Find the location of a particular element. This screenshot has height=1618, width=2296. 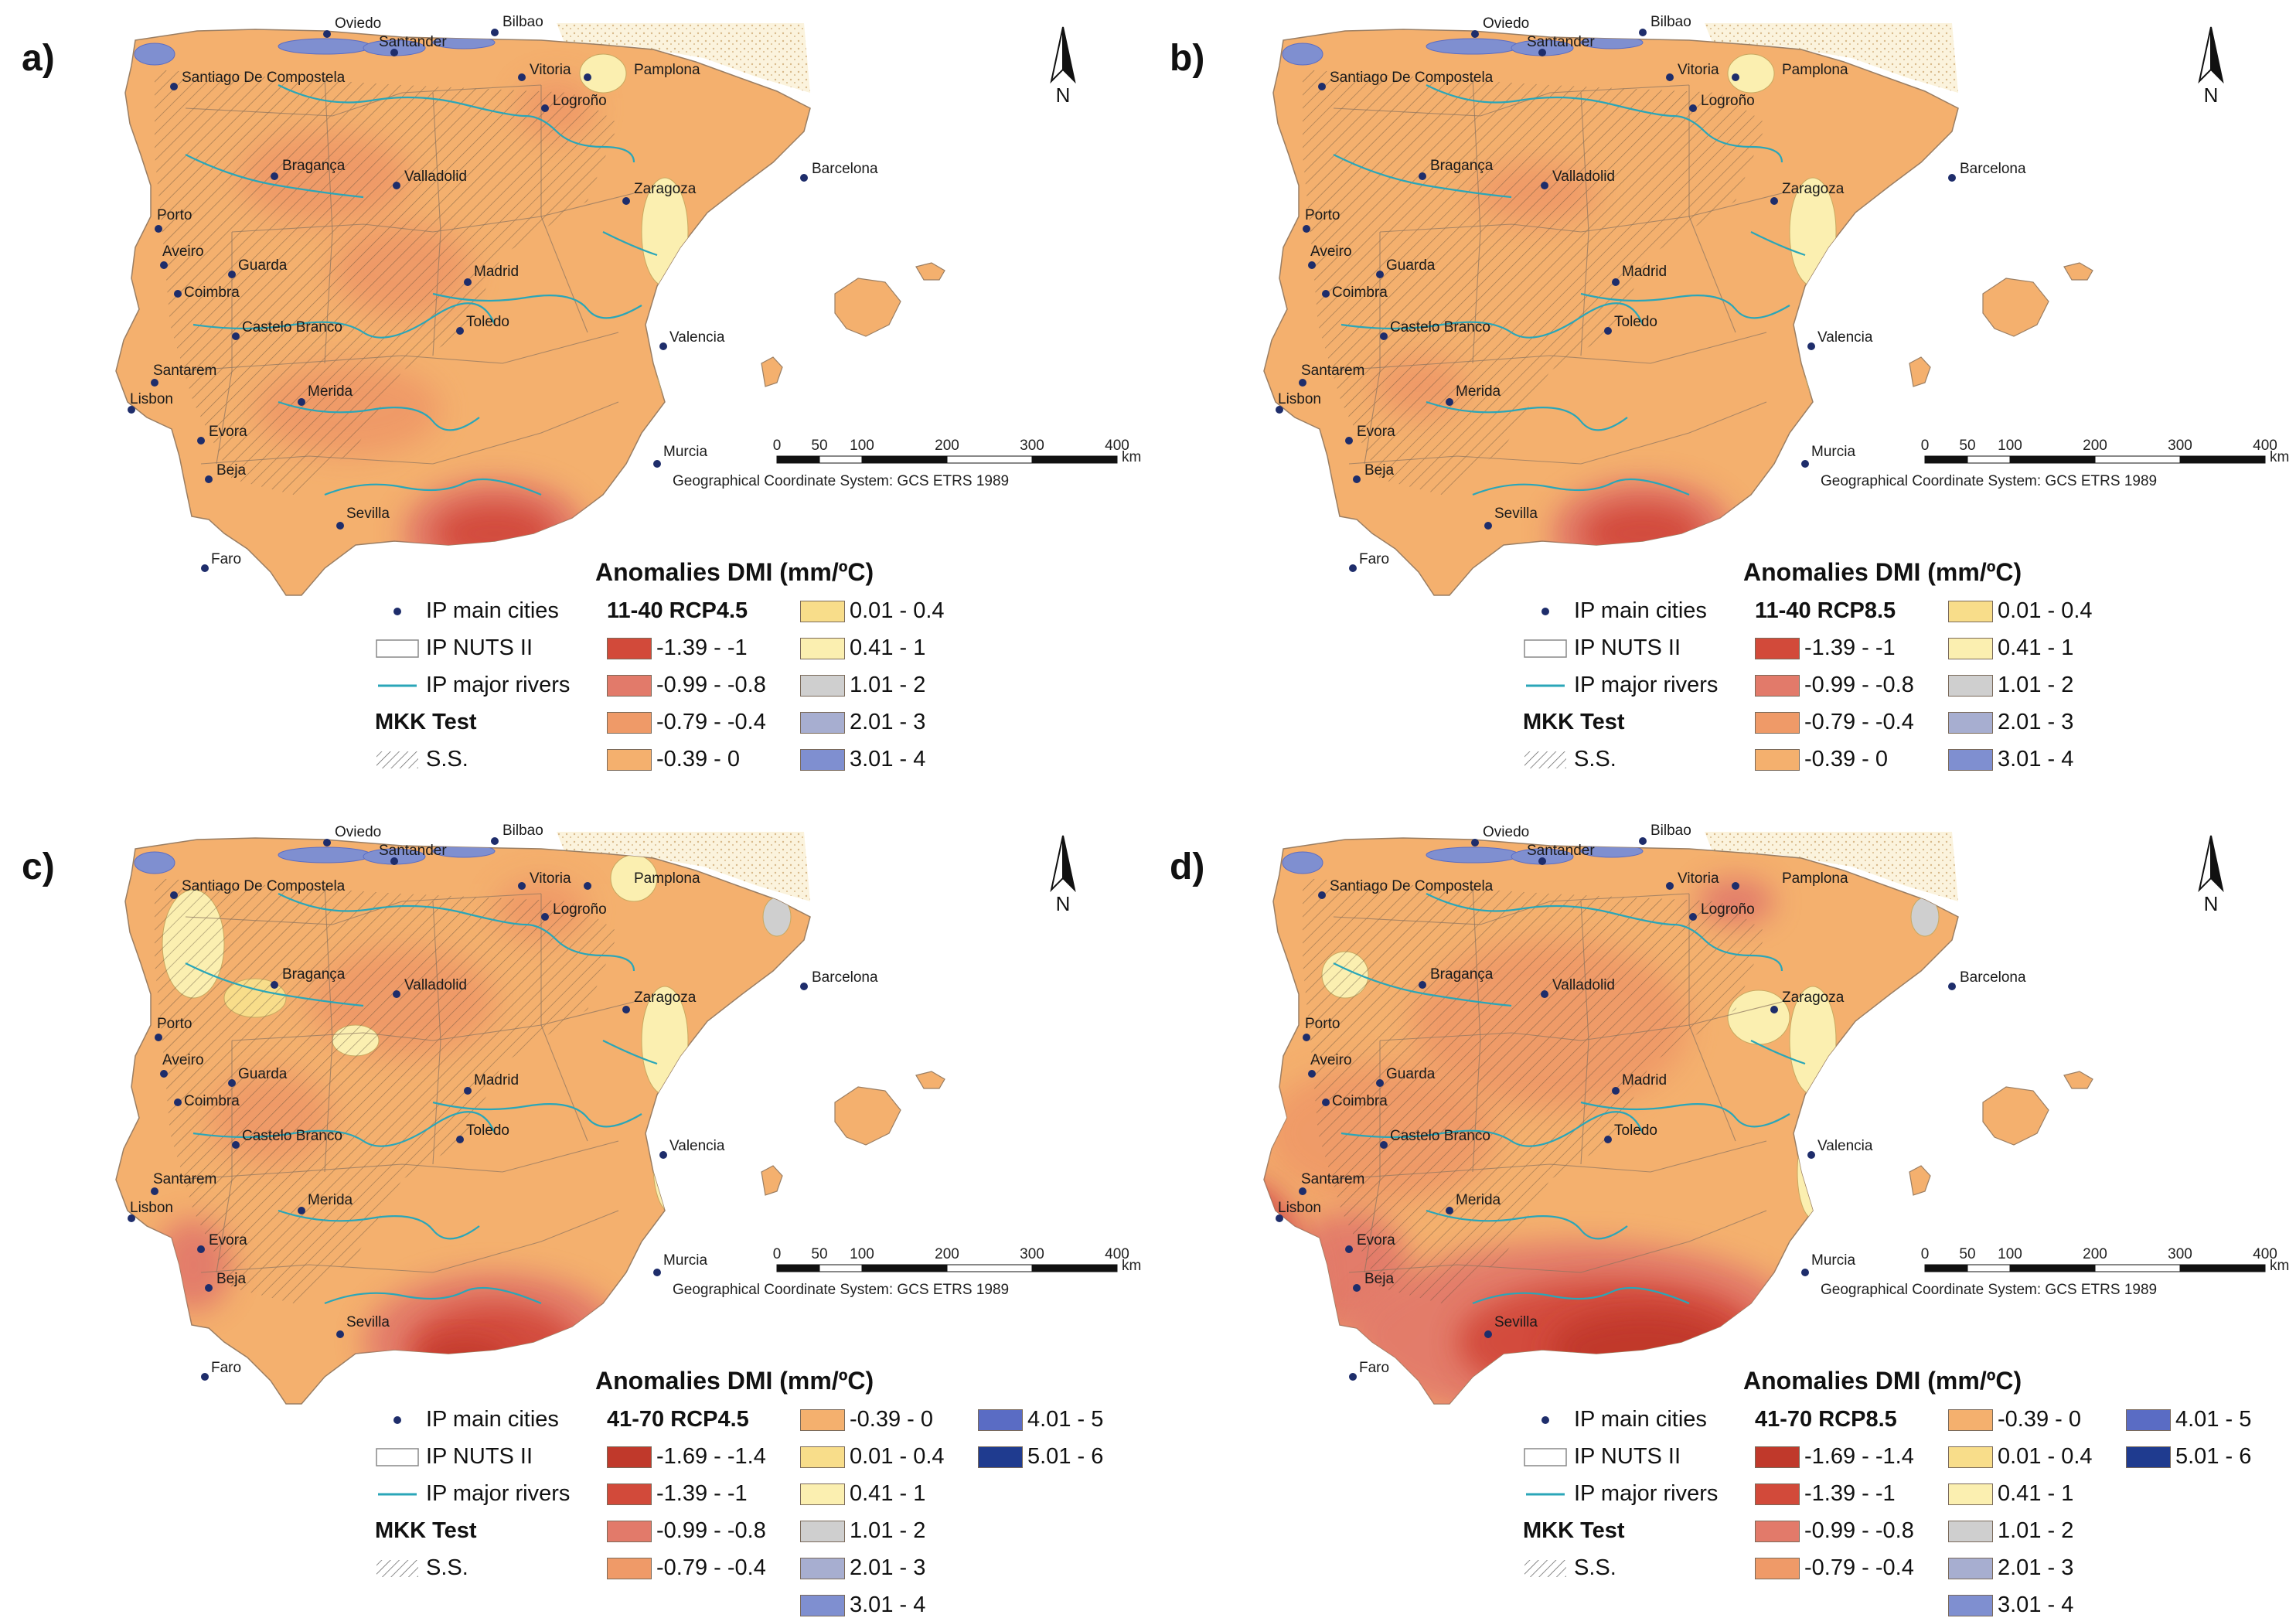

city-label: Castelo Branco is located at coordinates (1440, 1136).